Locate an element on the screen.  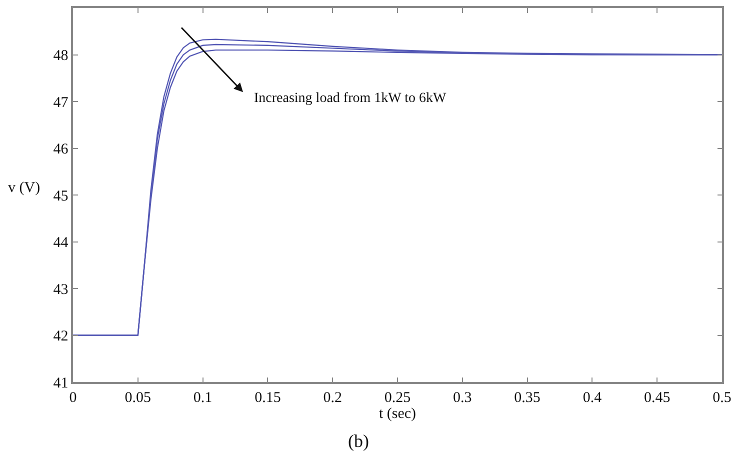
y-tick-label: 45 is located at coordinates (60, 196).